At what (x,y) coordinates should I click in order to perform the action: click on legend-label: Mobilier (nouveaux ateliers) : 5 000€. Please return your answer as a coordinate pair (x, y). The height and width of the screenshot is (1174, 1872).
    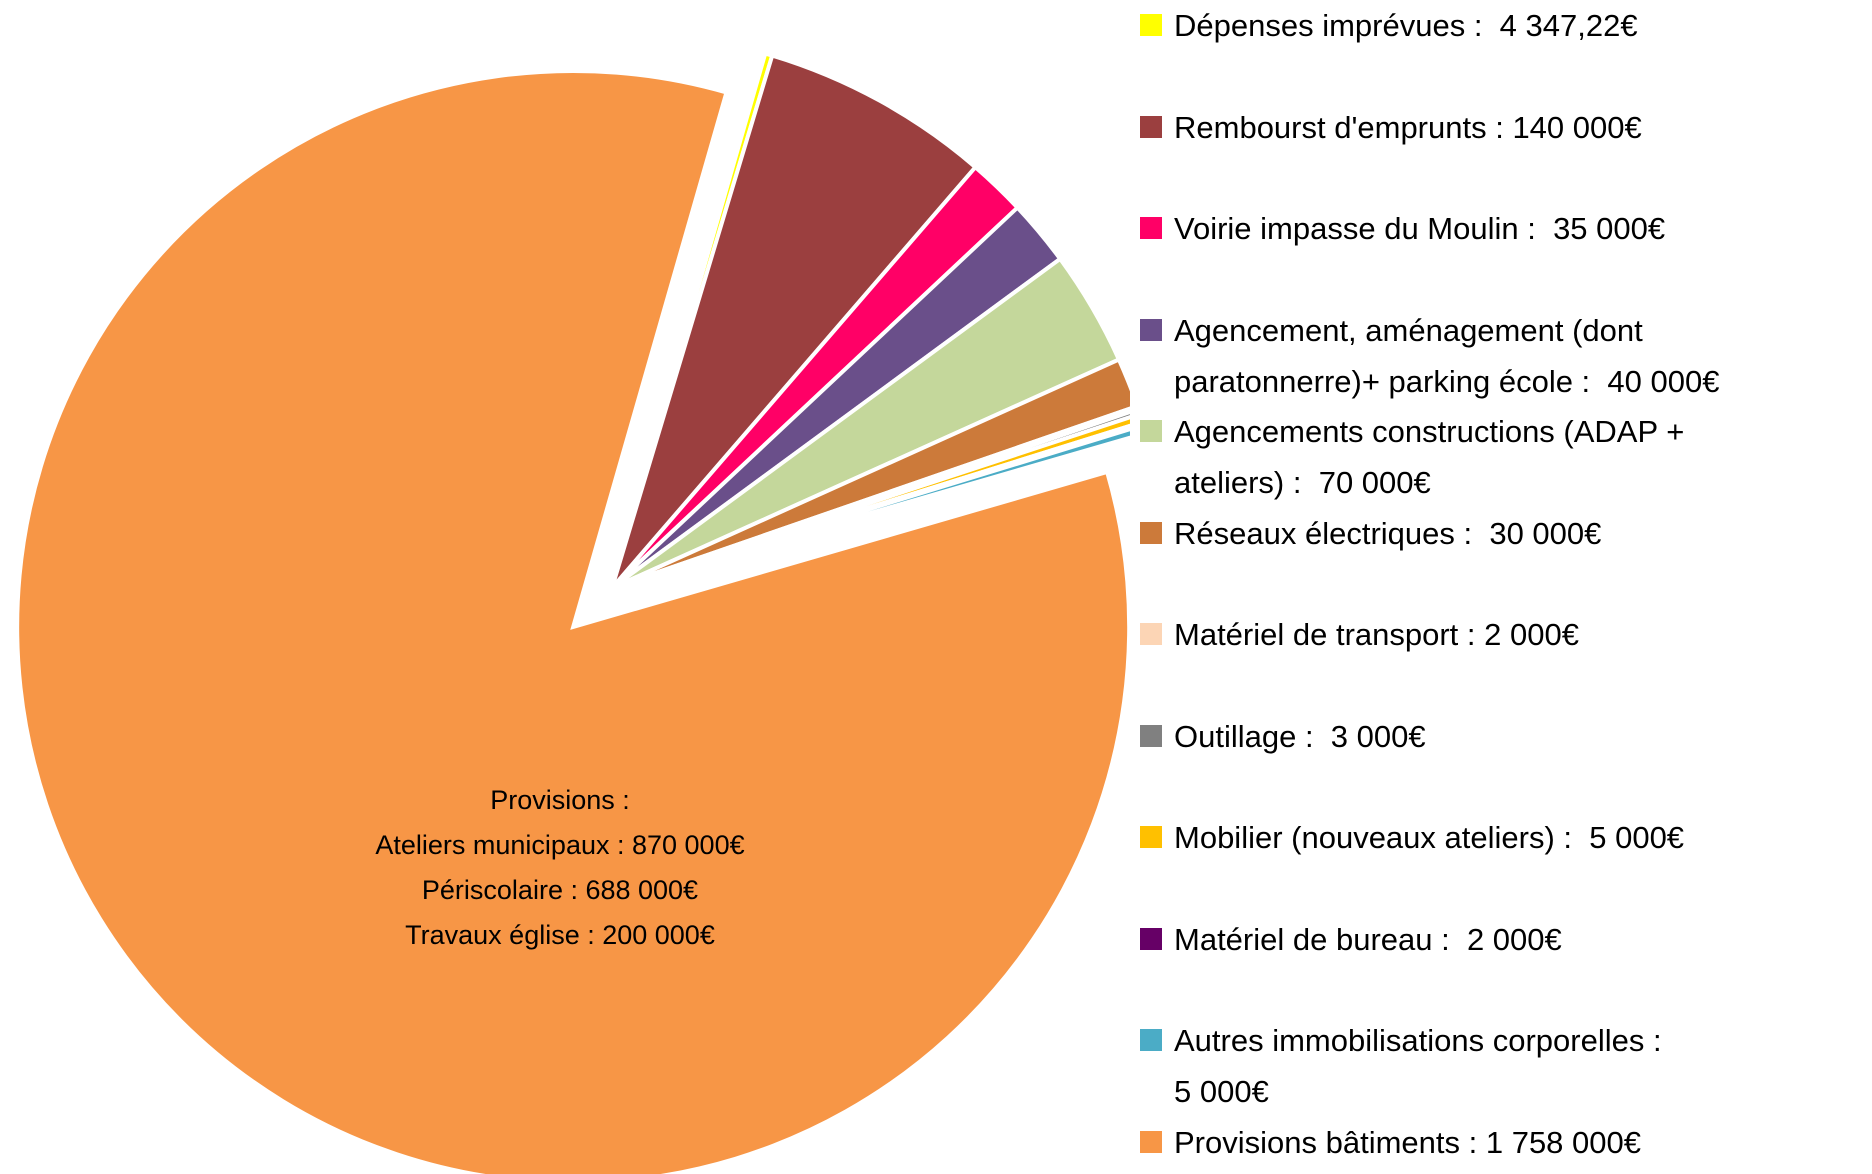
    Looking at the image, I should click on (1429, 837).